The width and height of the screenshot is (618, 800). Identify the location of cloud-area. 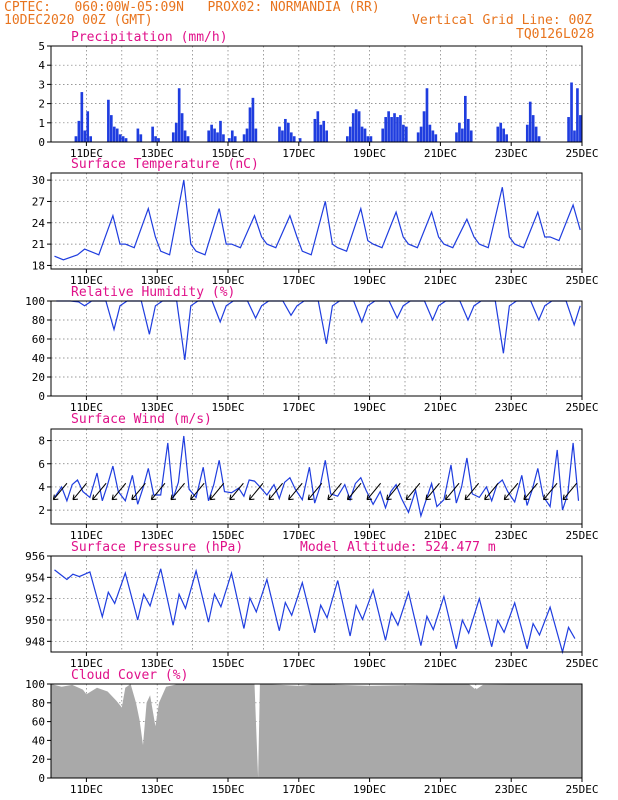
(316, 731).